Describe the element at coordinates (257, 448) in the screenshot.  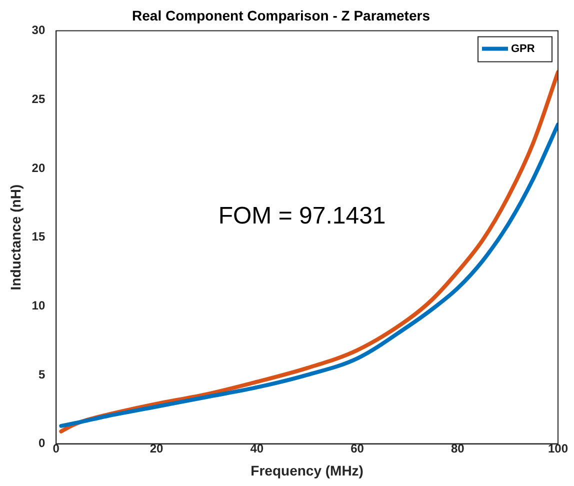
I see `x-tick-label: 40` at that location.